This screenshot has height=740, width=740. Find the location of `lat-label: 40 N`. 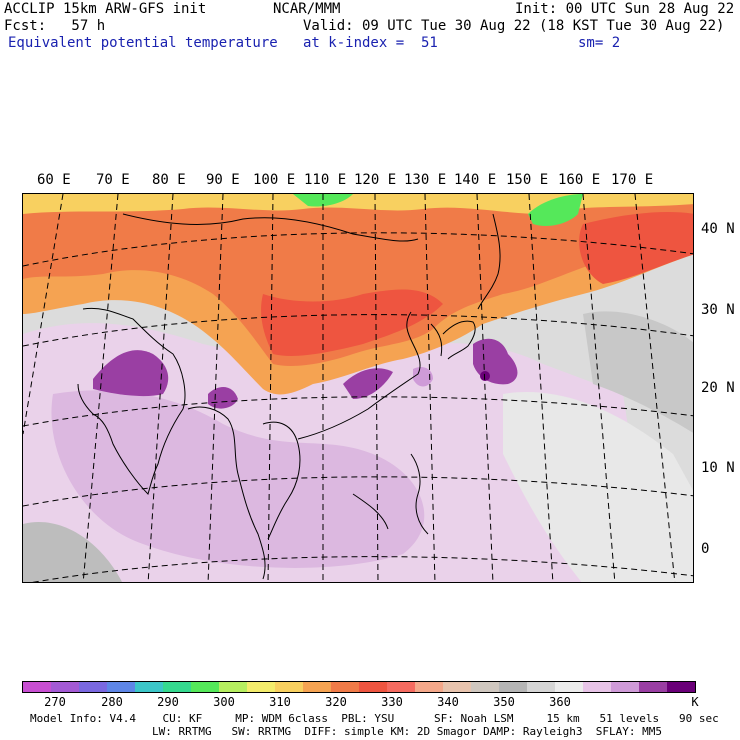

lat-label: 40 N is located at coordinates (718, 229).